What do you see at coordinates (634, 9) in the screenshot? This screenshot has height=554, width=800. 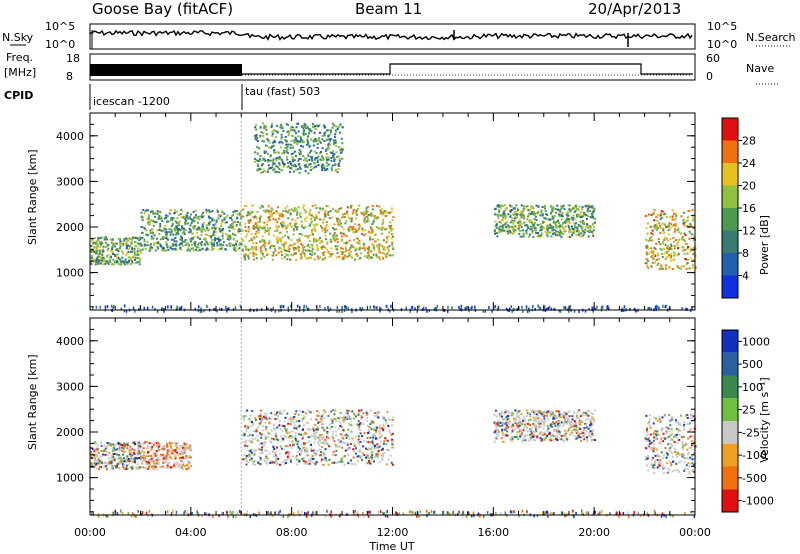 I see `date-title: 20/Apr/2013` at bounding box center [634, 9].